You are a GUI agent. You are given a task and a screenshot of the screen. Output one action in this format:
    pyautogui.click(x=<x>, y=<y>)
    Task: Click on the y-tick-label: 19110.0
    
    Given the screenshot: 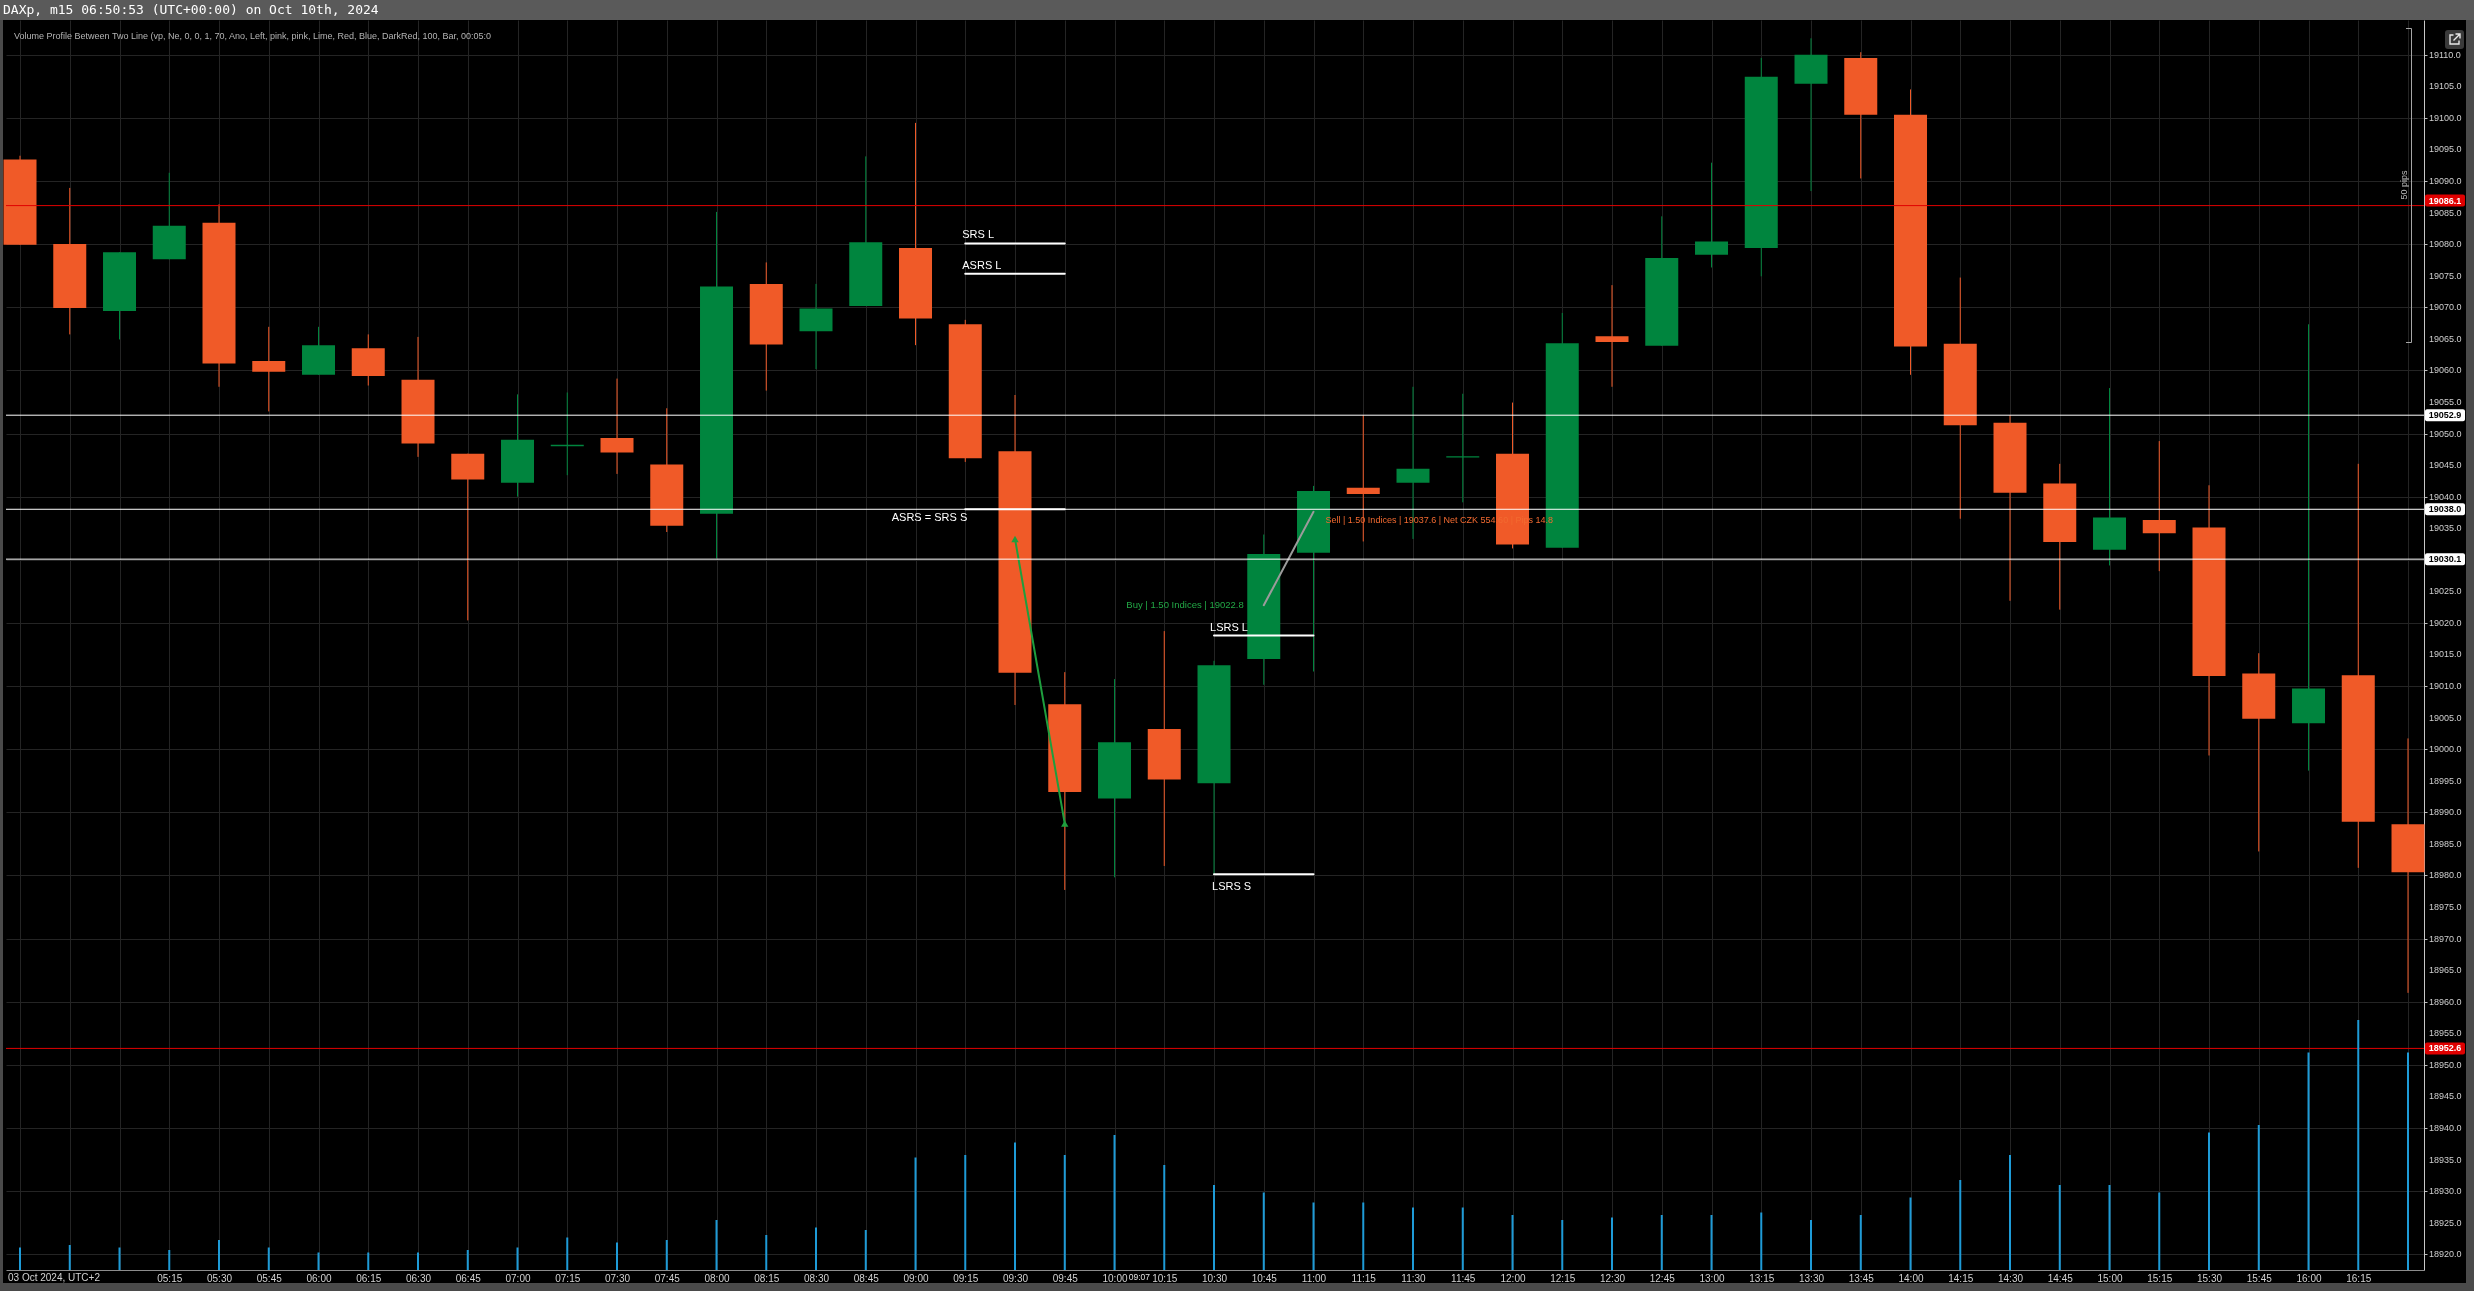 What is the action you would take?
    pyautogui.click(x=2445, y=54)
    